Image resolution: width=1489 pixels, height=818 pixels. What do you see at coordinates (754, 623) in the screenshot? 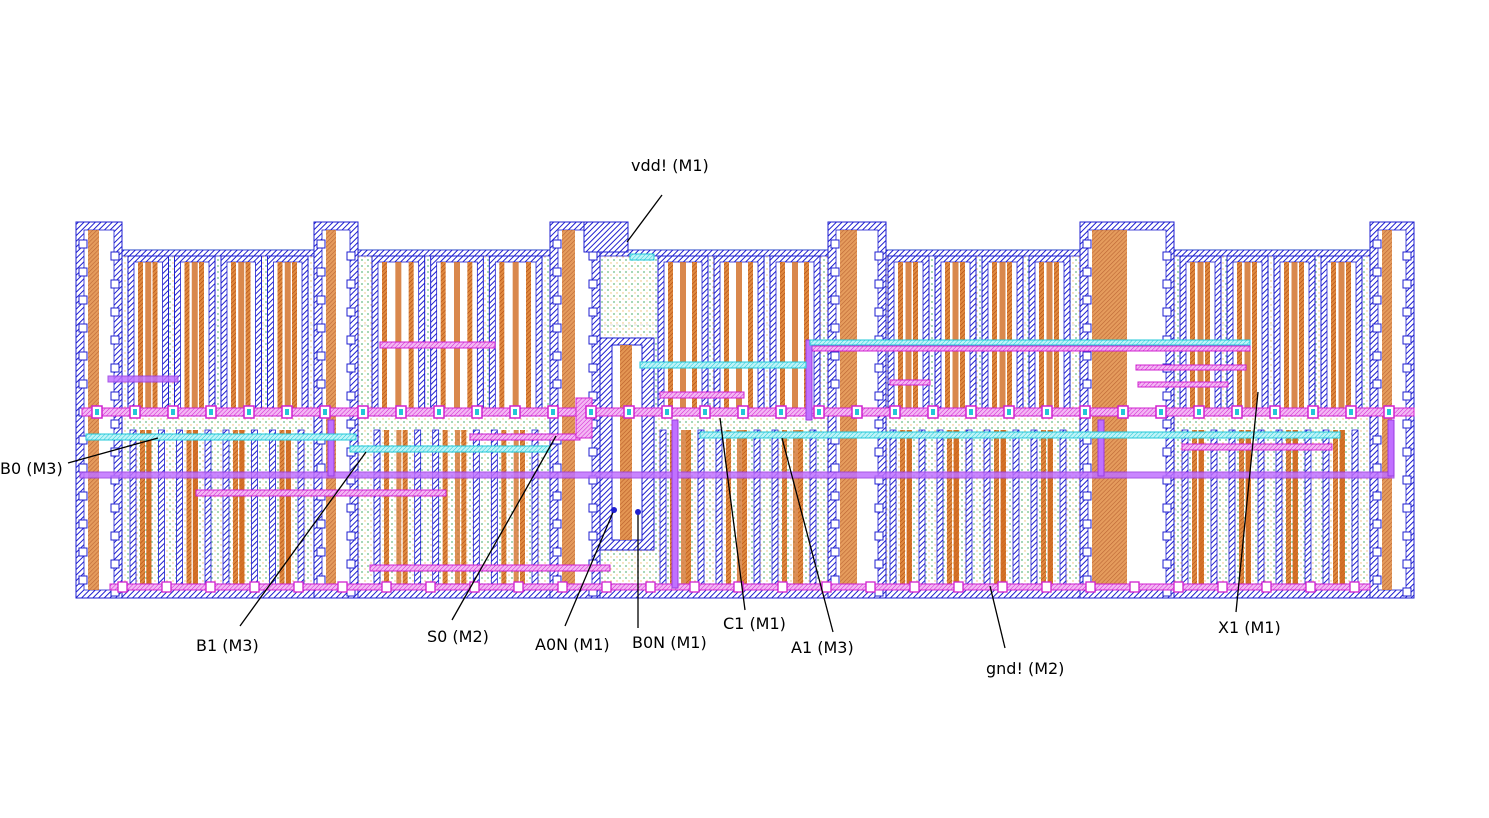
I see `pin-label-c1: C1 (M1)` at bounding box center [754, 623].